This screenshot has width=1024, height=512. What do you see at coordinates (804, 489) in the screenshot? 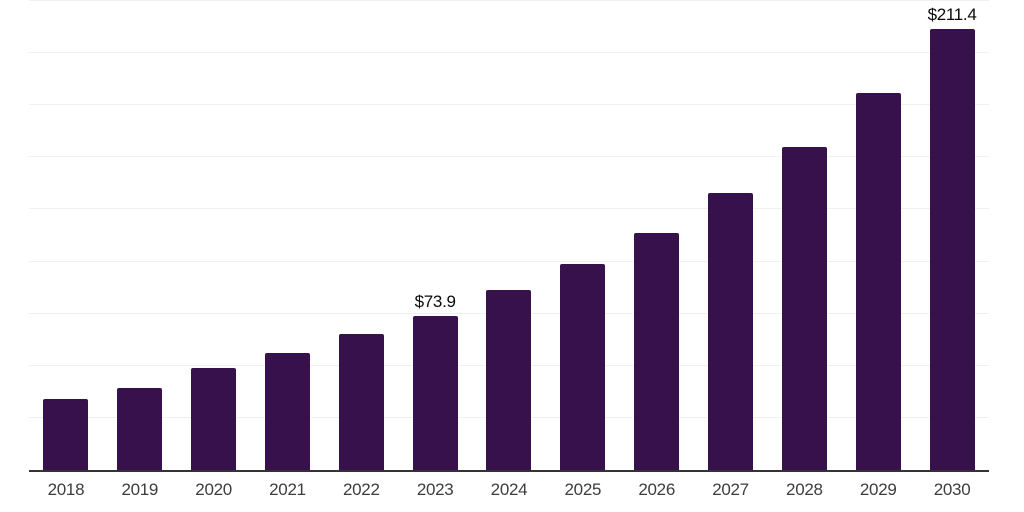
I see `x-tick-2028: 2028` at bounding box center [804, 489].